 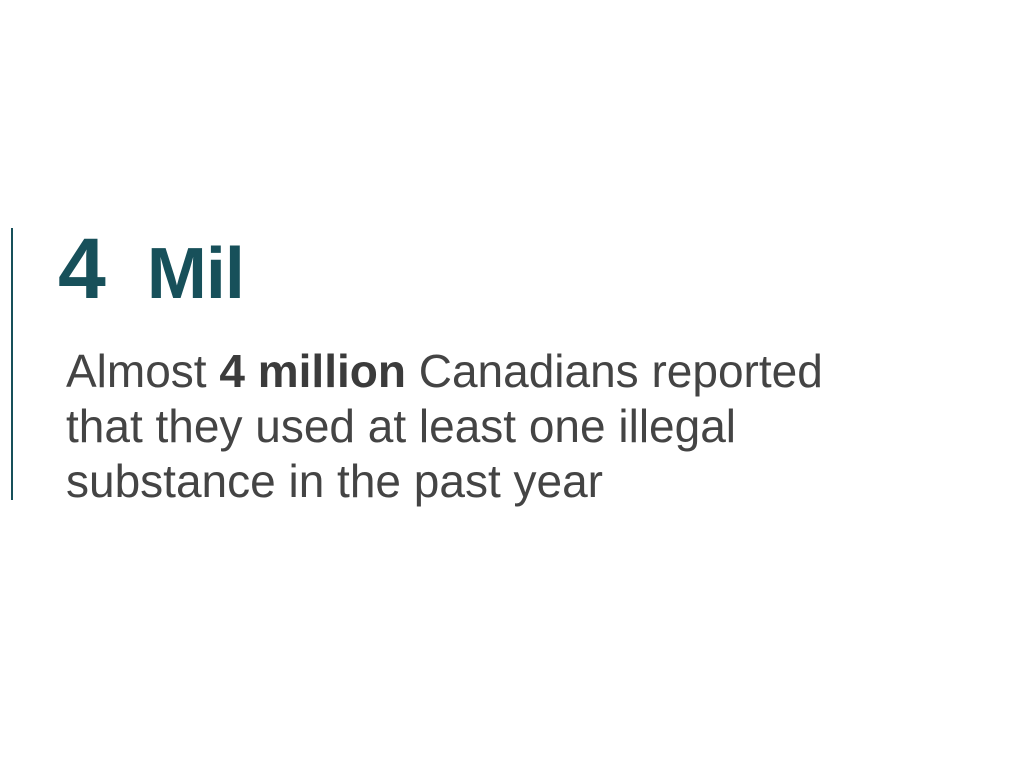 What do you see at coordinates (401, 426) in the screenshot?
I see `description-line-2: that they used at least one illegal` at bounding box center [401, 426].